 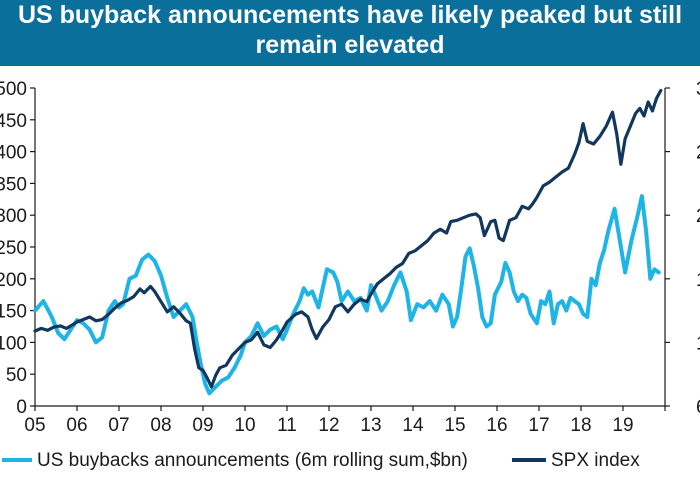 I want to click on x-axis-tick-label: 07, so click(x=118, y=425).